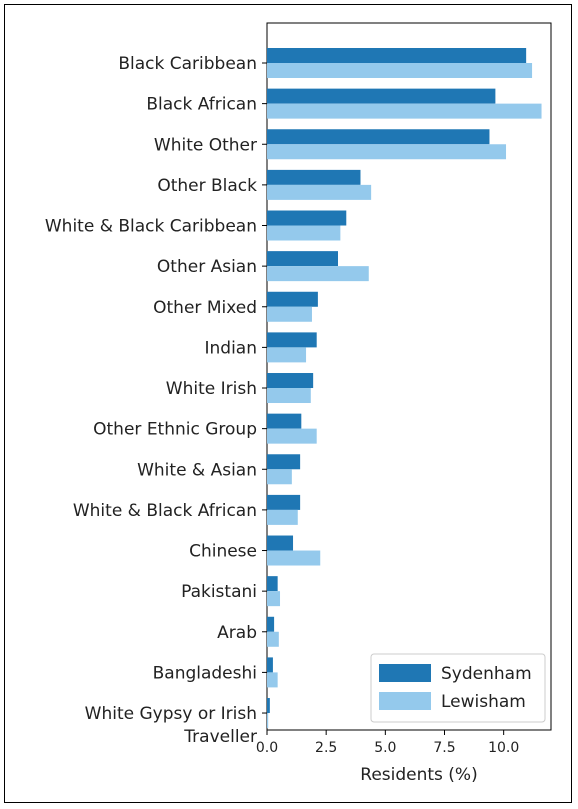  I want to click on legend: Sydenham Lewisham, so click(458, 688).